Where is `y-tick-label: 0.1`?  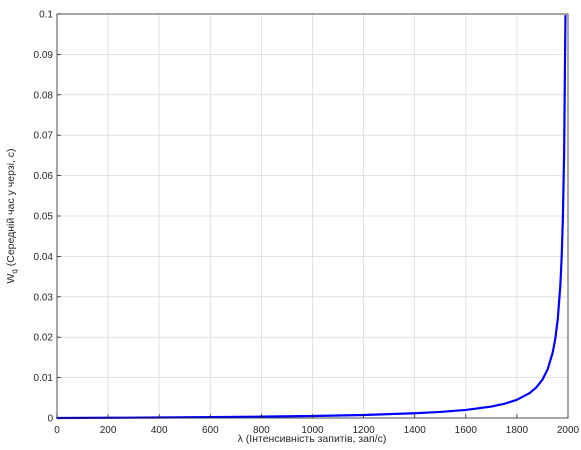
y-tick-label: 0.1 is located at coordinates (46, 15).